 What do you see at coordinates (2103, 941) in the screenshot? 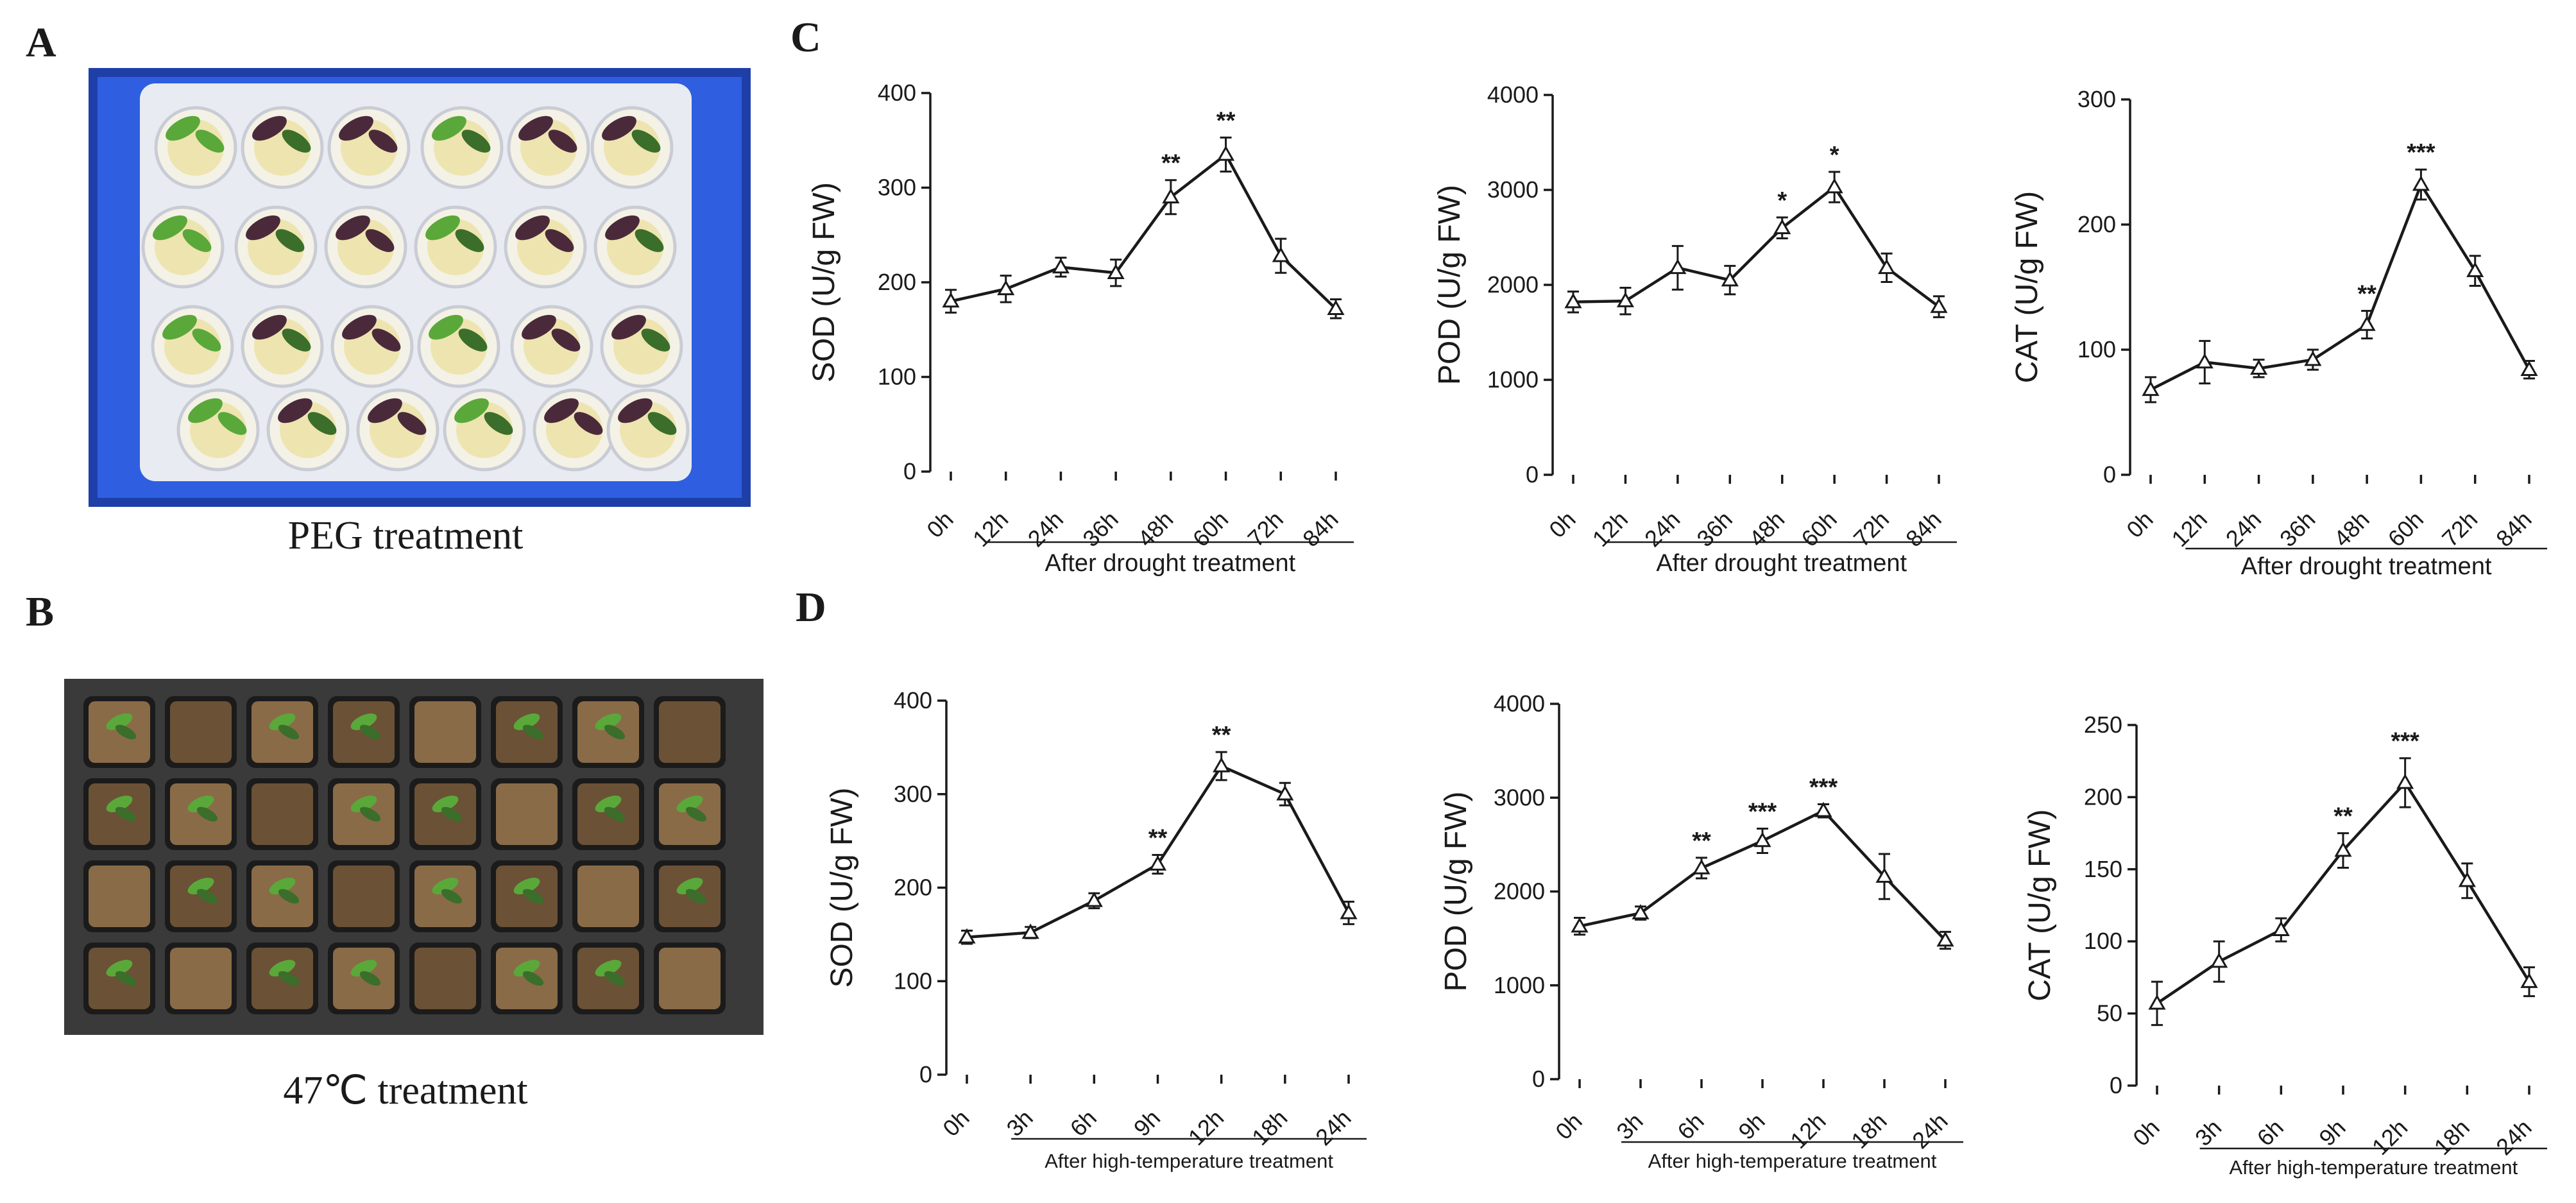
I see `y-tick-label: 100` at bounding box center [2103, 941].